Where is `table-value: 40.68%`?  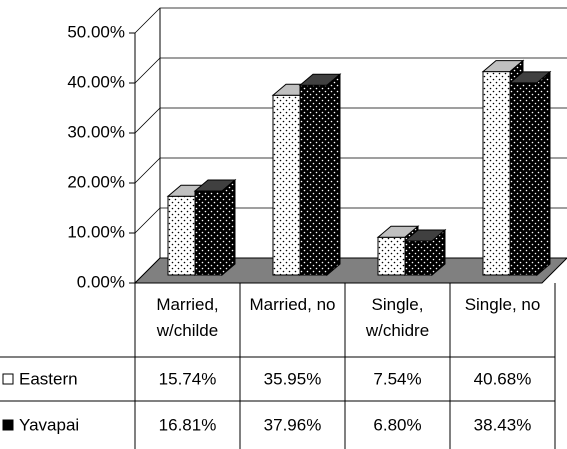
table-value: 40.68% is located at coordinates (503, 378).